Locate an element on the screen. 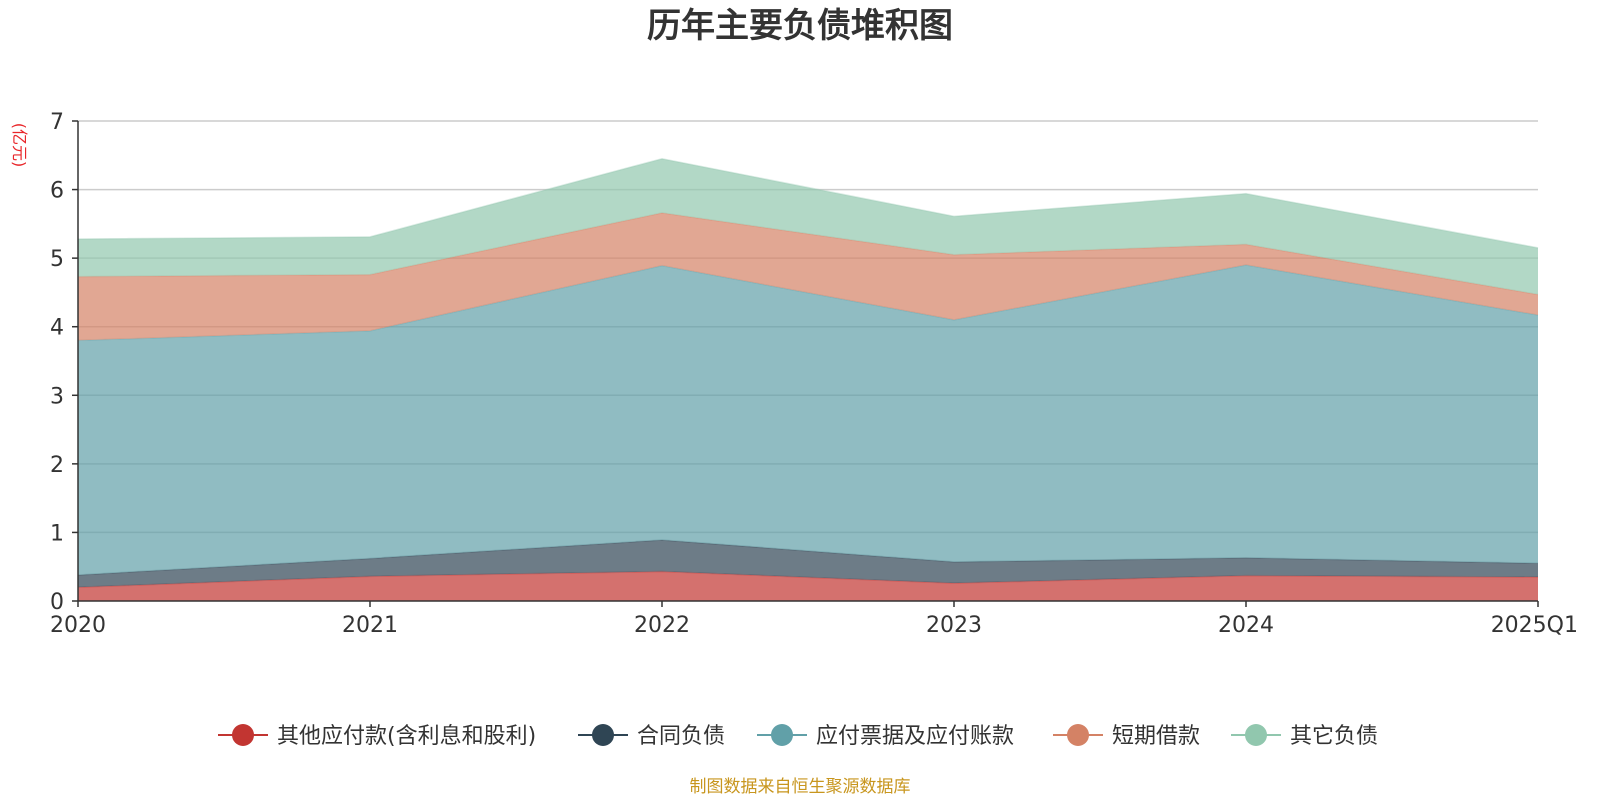 This screenshot has height=800, width=1600. y-tick-label: 0 is located at coordinates (57, 602).